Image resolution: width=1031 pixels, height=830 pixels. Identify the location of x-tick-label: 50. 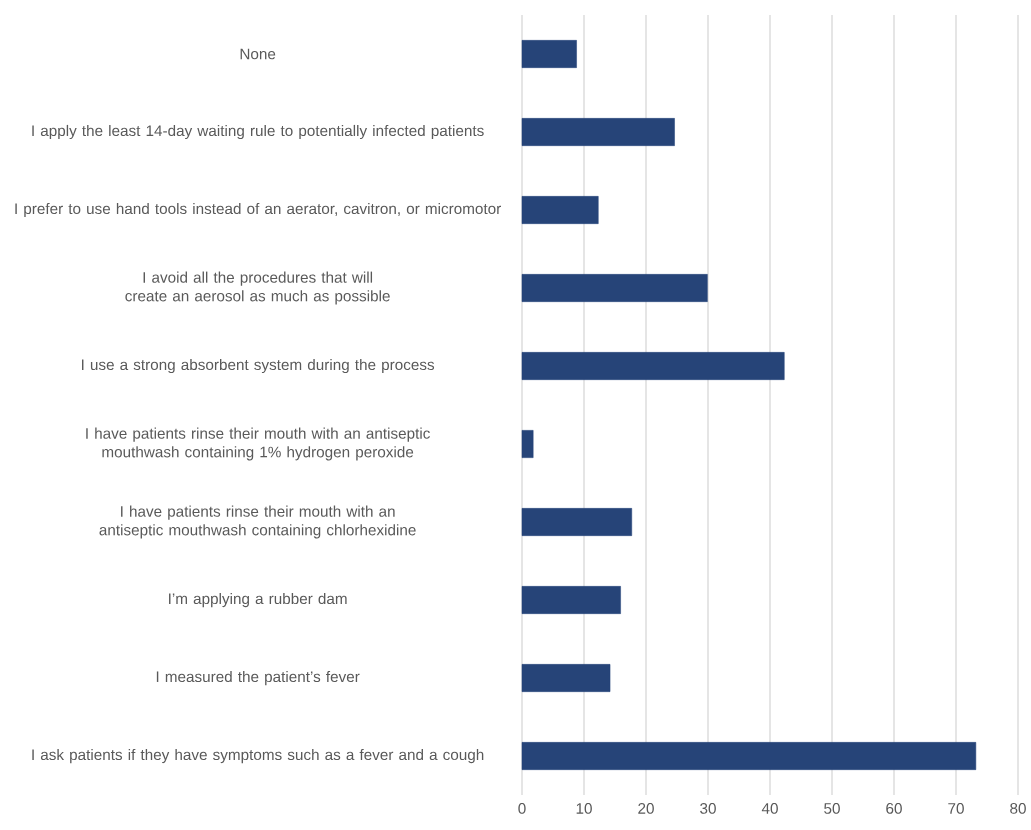
(832, 808).